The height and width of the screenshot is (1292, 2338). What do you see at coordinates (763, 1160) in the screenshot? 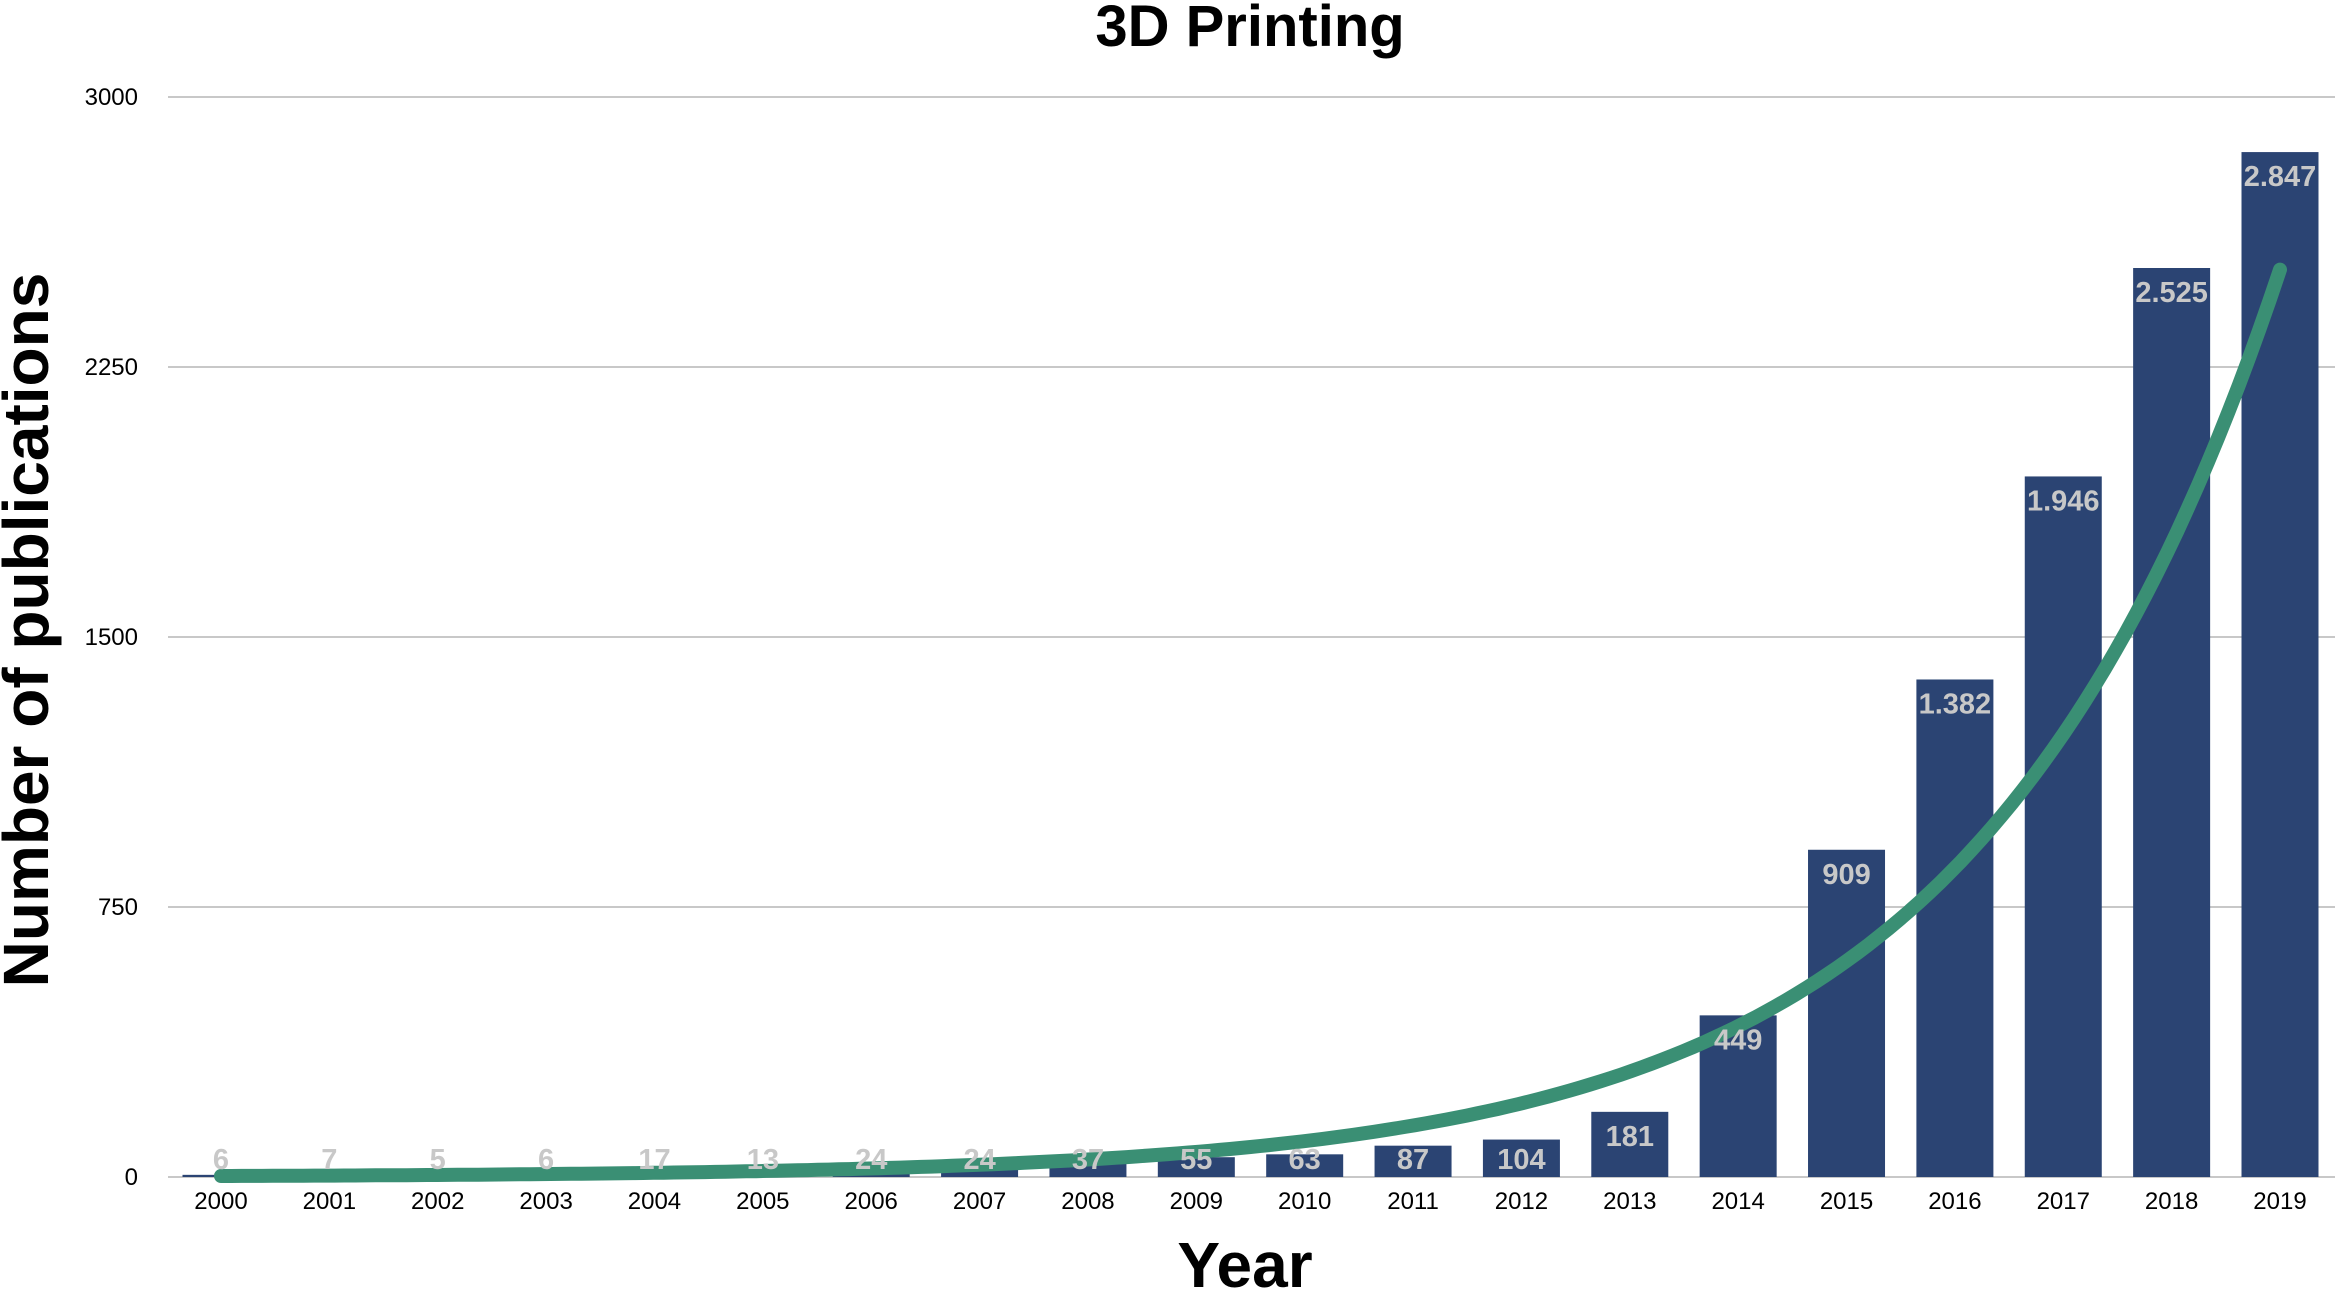
I see `data-label: 13` at bounding box center [763, 1160].